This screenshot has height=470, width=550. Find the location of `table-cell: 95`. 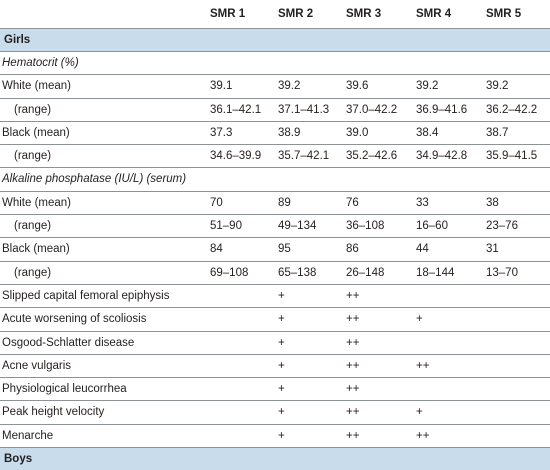

table-cell: 95 is located at coordinates (310, 249).